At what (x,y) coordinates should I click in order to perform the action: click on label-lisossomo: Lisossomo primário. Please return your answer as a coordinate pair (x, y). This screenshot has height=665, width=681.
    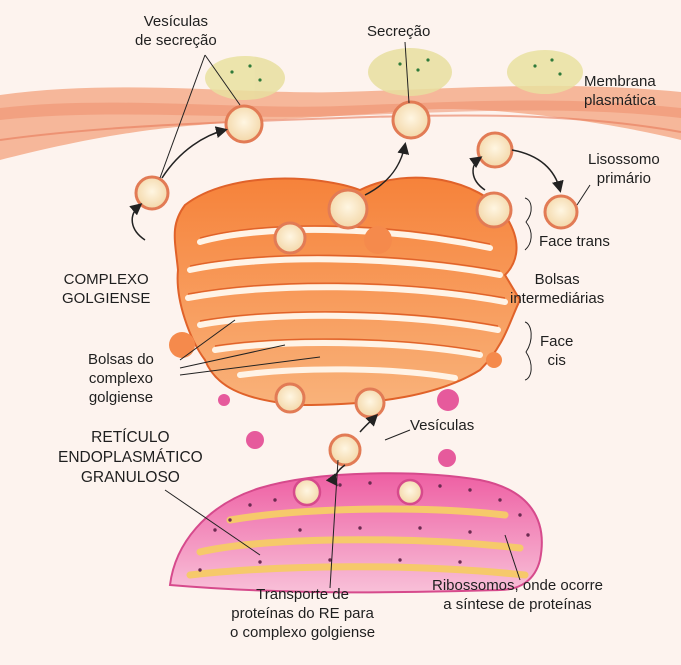
    Looking at the image, I should click on (624, 169).